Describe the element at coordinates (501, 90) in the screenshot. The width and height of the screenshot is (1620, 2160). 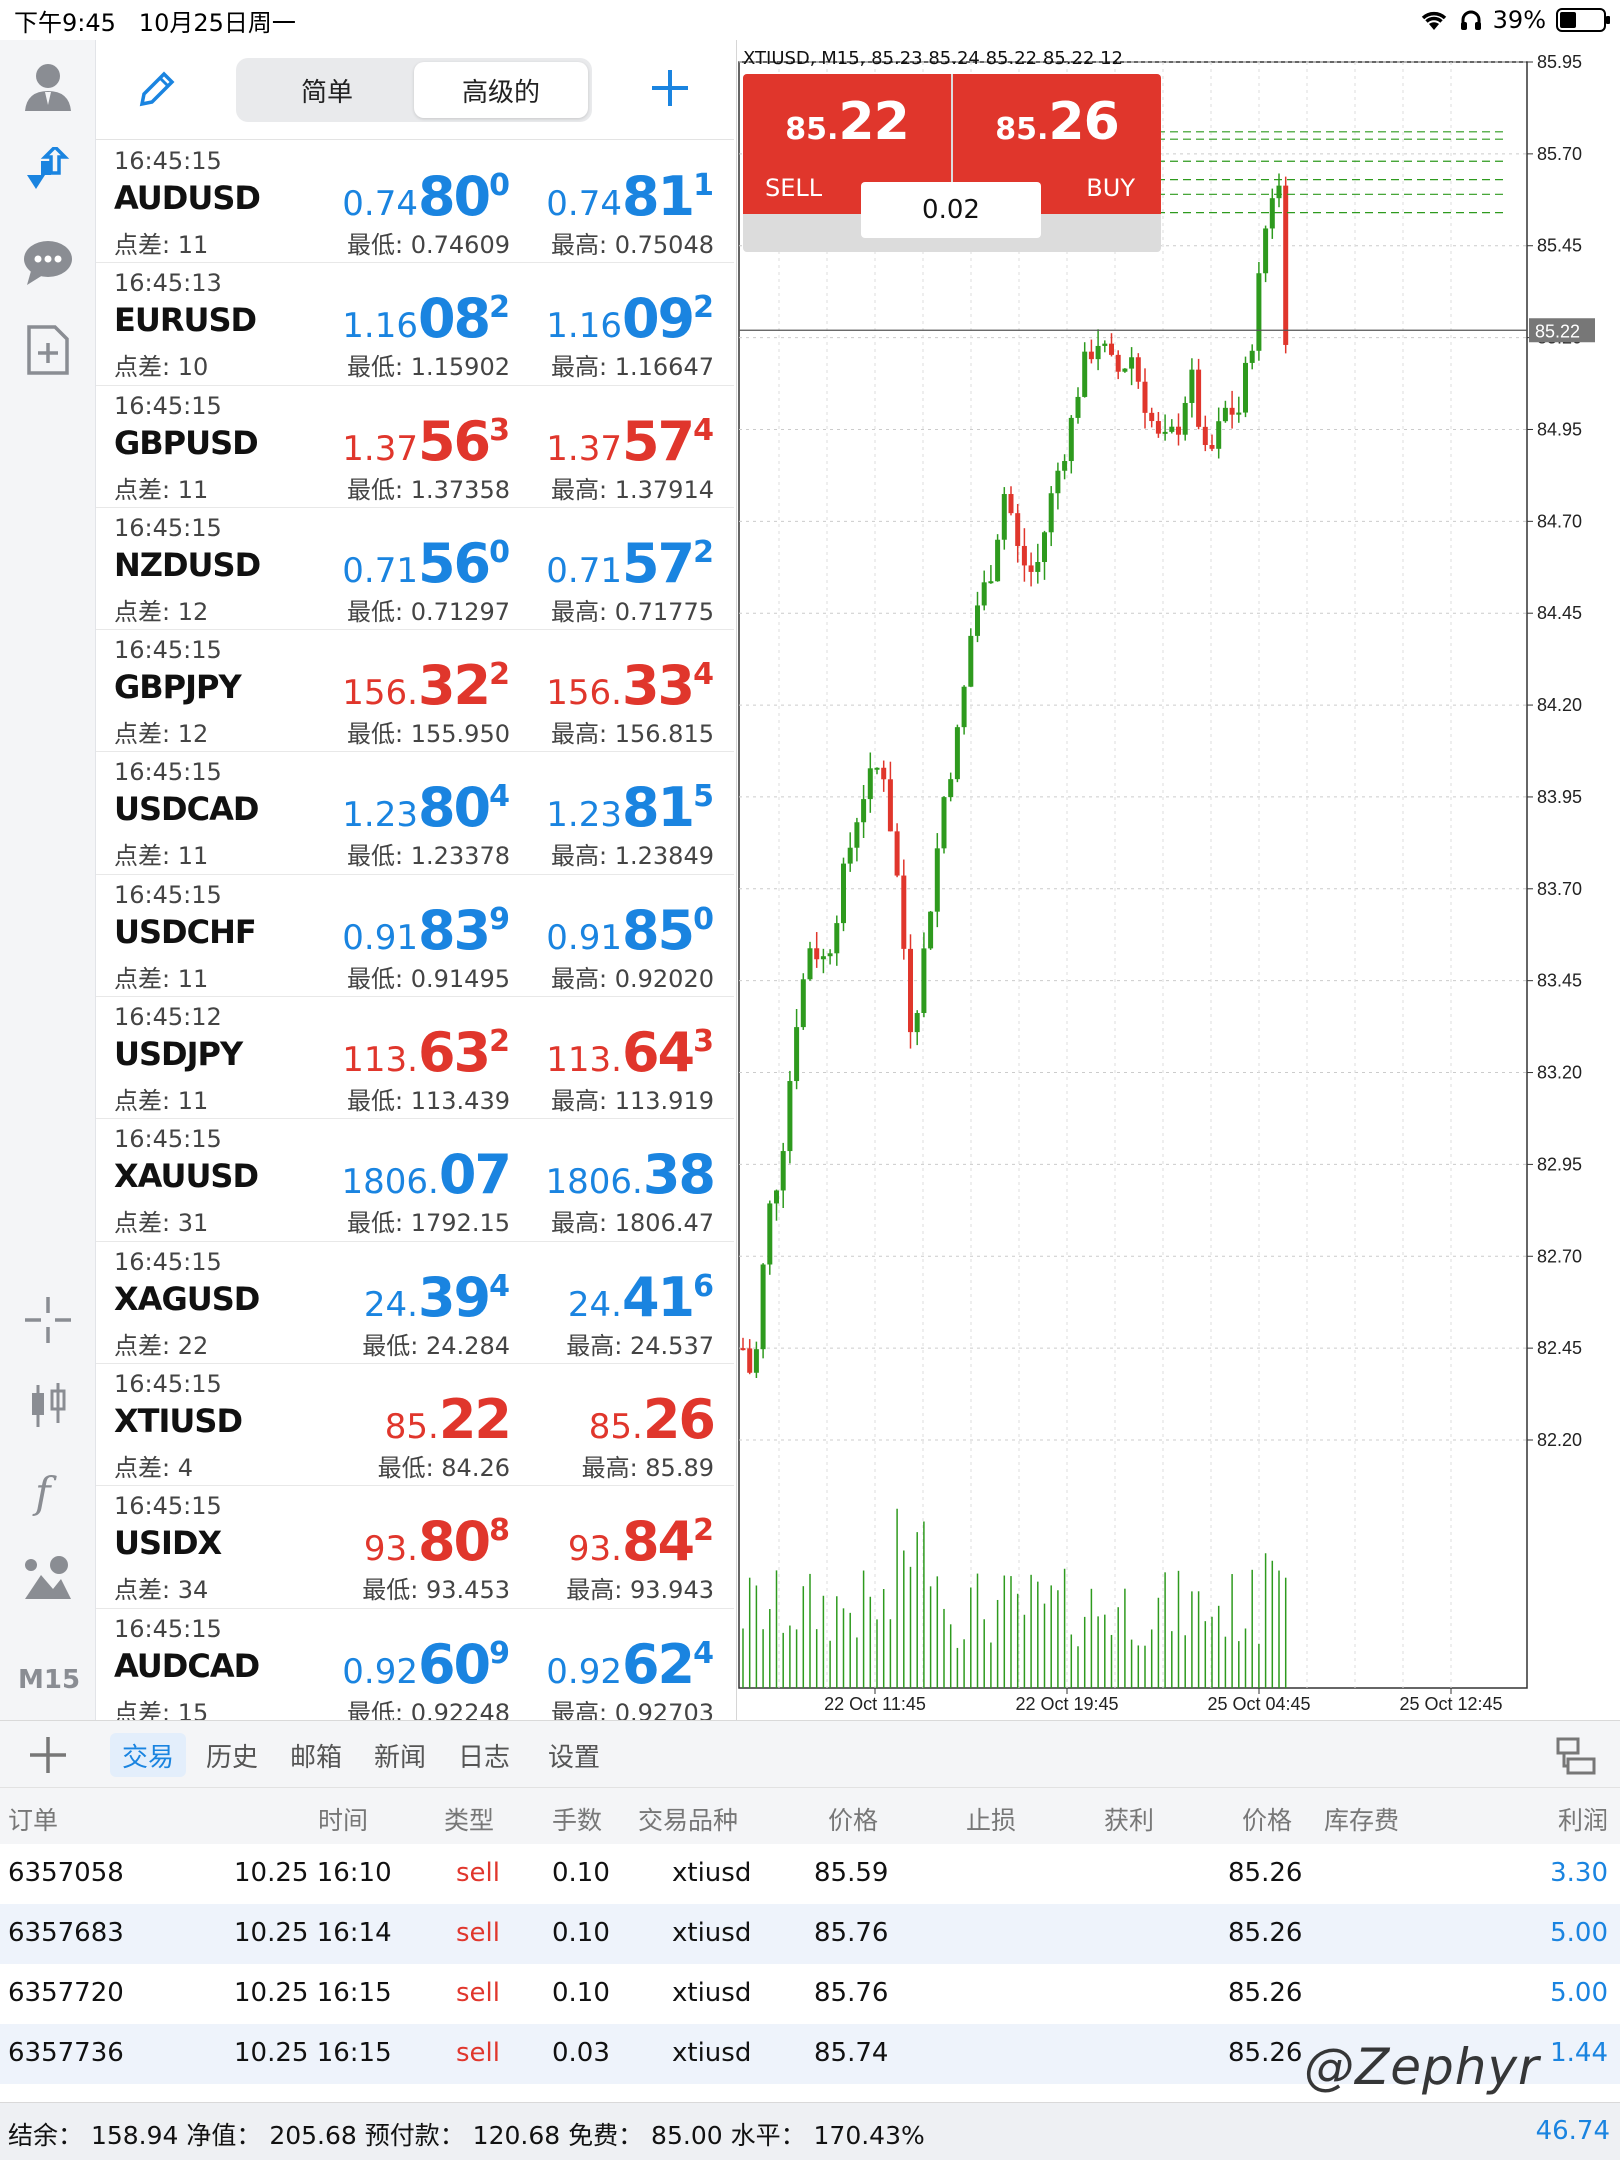
I see `segment-advanced: 高级的` at that location.